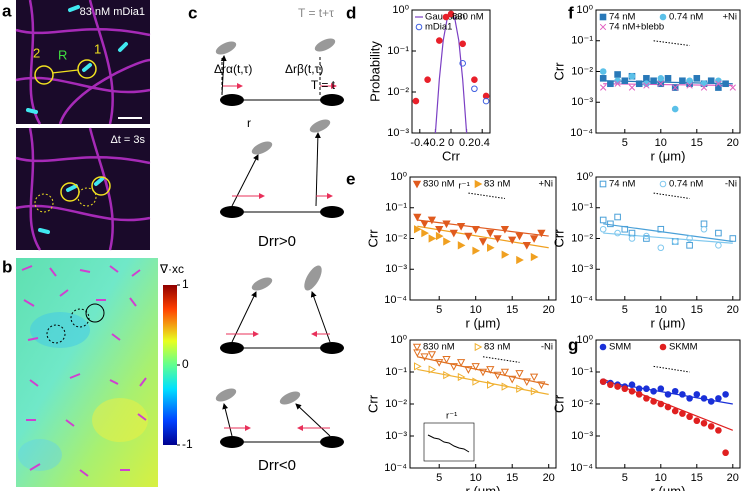 This screenshot has width=748, height=491. What do you see at coordinates (350, 178) in the screenshot?
I see `panel-label: e` at bounding box center [350, 178].